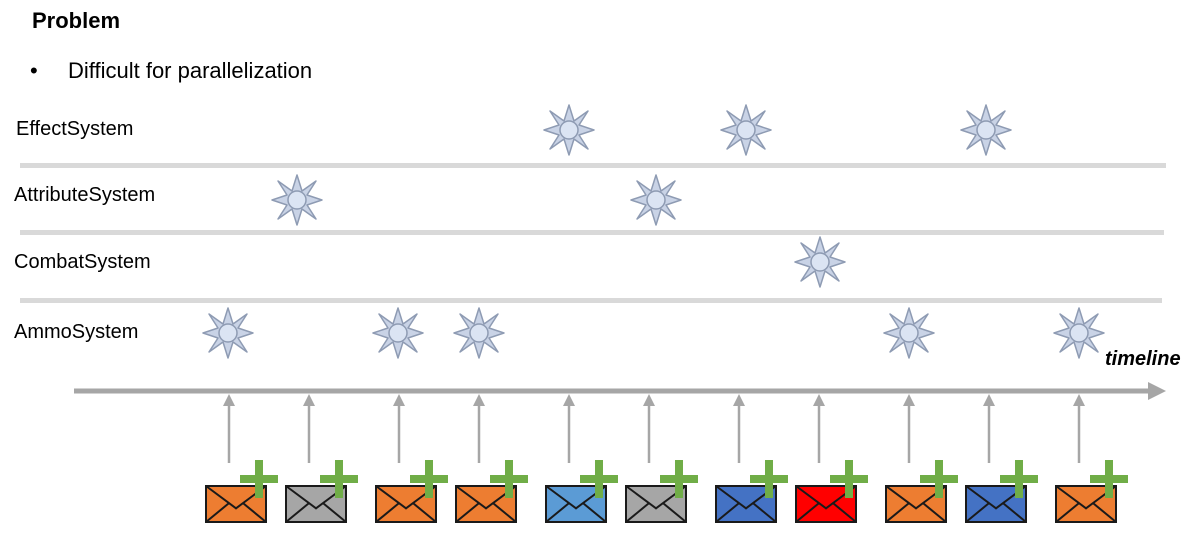 The image size is (1202, 533). Describe the element at coordinates (85, 195) in the screenshot. I see `system-label-attribute: AttributeSystem` at that location.